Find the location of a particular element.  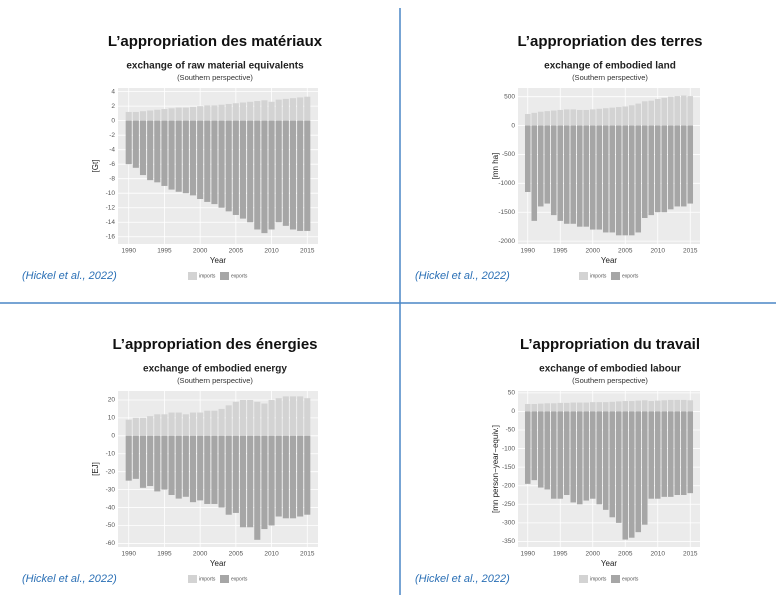

legend-swatch is located at coordinates (224, 276).